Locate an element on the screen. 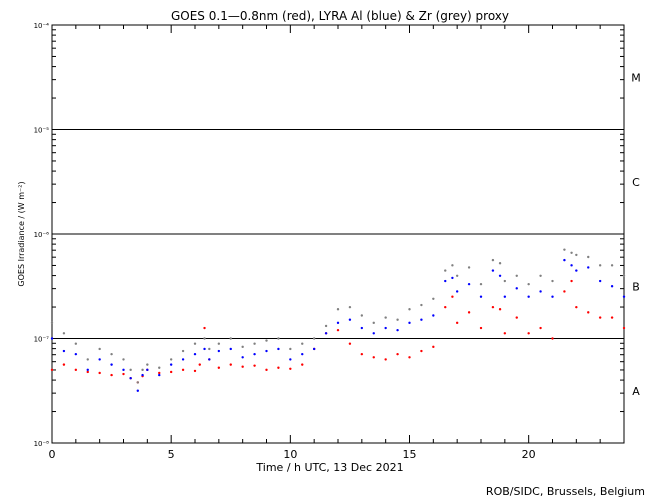 This screenshot has height=500, width=650. x-tick-label: 5 is located at coordinates (171, 454).